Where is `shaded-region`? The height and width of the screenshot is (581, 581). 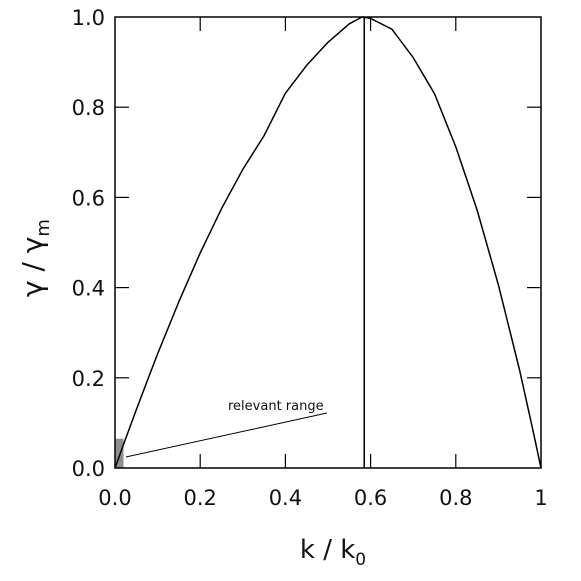
shaded-region is located at coordinates (119, 453).